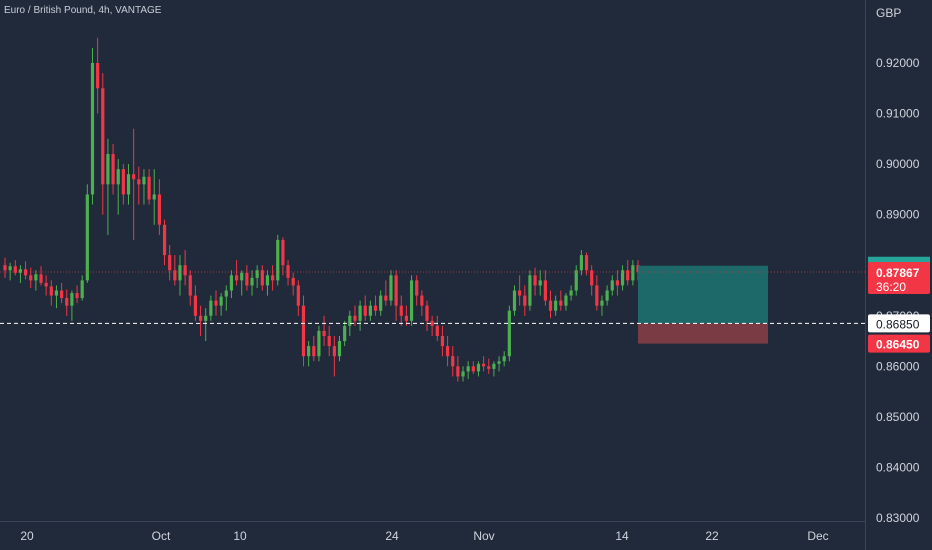  Describe the element at coordinates (898, 518) in the screenshot. I see `price-tick-label: 0.83000` at that location.